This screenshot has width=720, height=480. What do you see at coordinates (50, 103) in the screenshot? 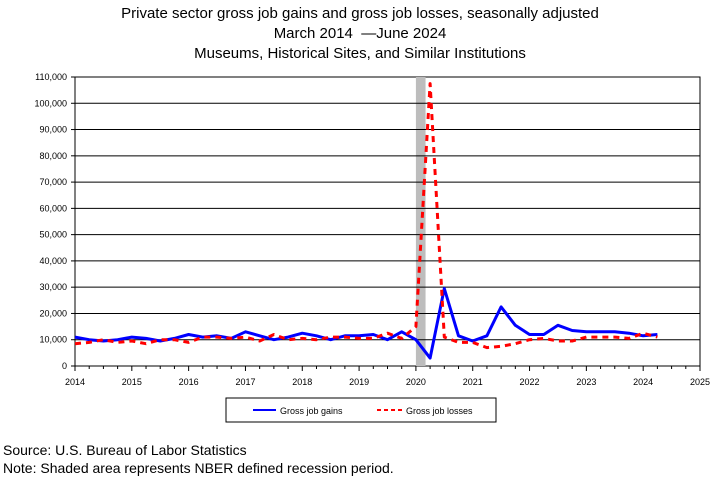
I see `y-tick-label: 100,000` at bounding box center [50, 103].